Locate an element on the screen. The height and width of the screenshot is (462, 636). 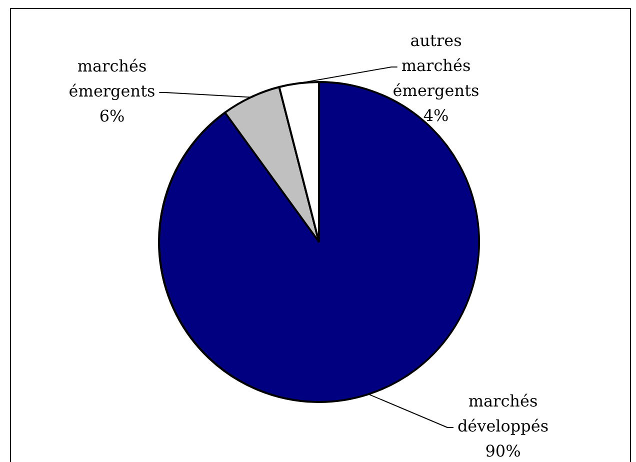
data-label: 4% is located at coordinates (436, 116).